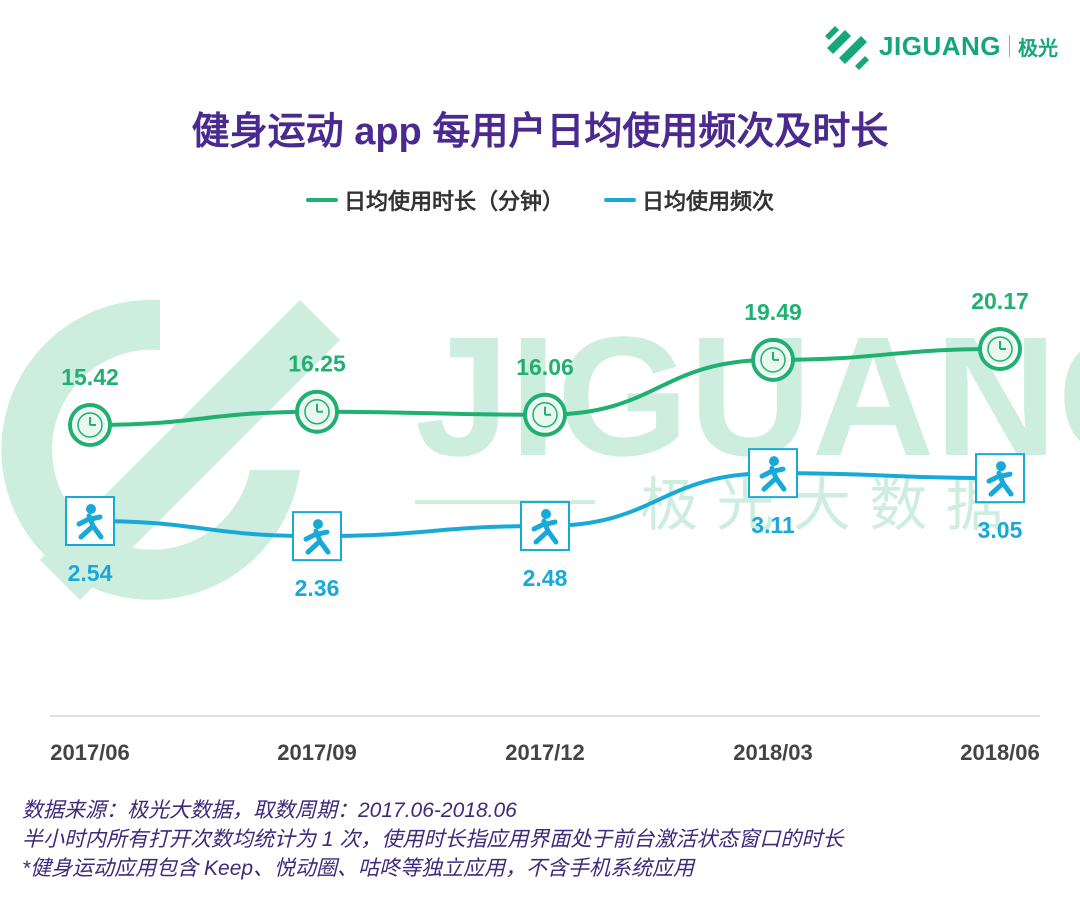 This screenshot has height=911, width=1080. What do you see at coordinates (358, 868) in the screenshot?
I see `footnote-scope: *健身运动应用包含 Keep、悦动圈、咕咚等独立应用，不含手机系统应用` at bounding box center [358, 868].